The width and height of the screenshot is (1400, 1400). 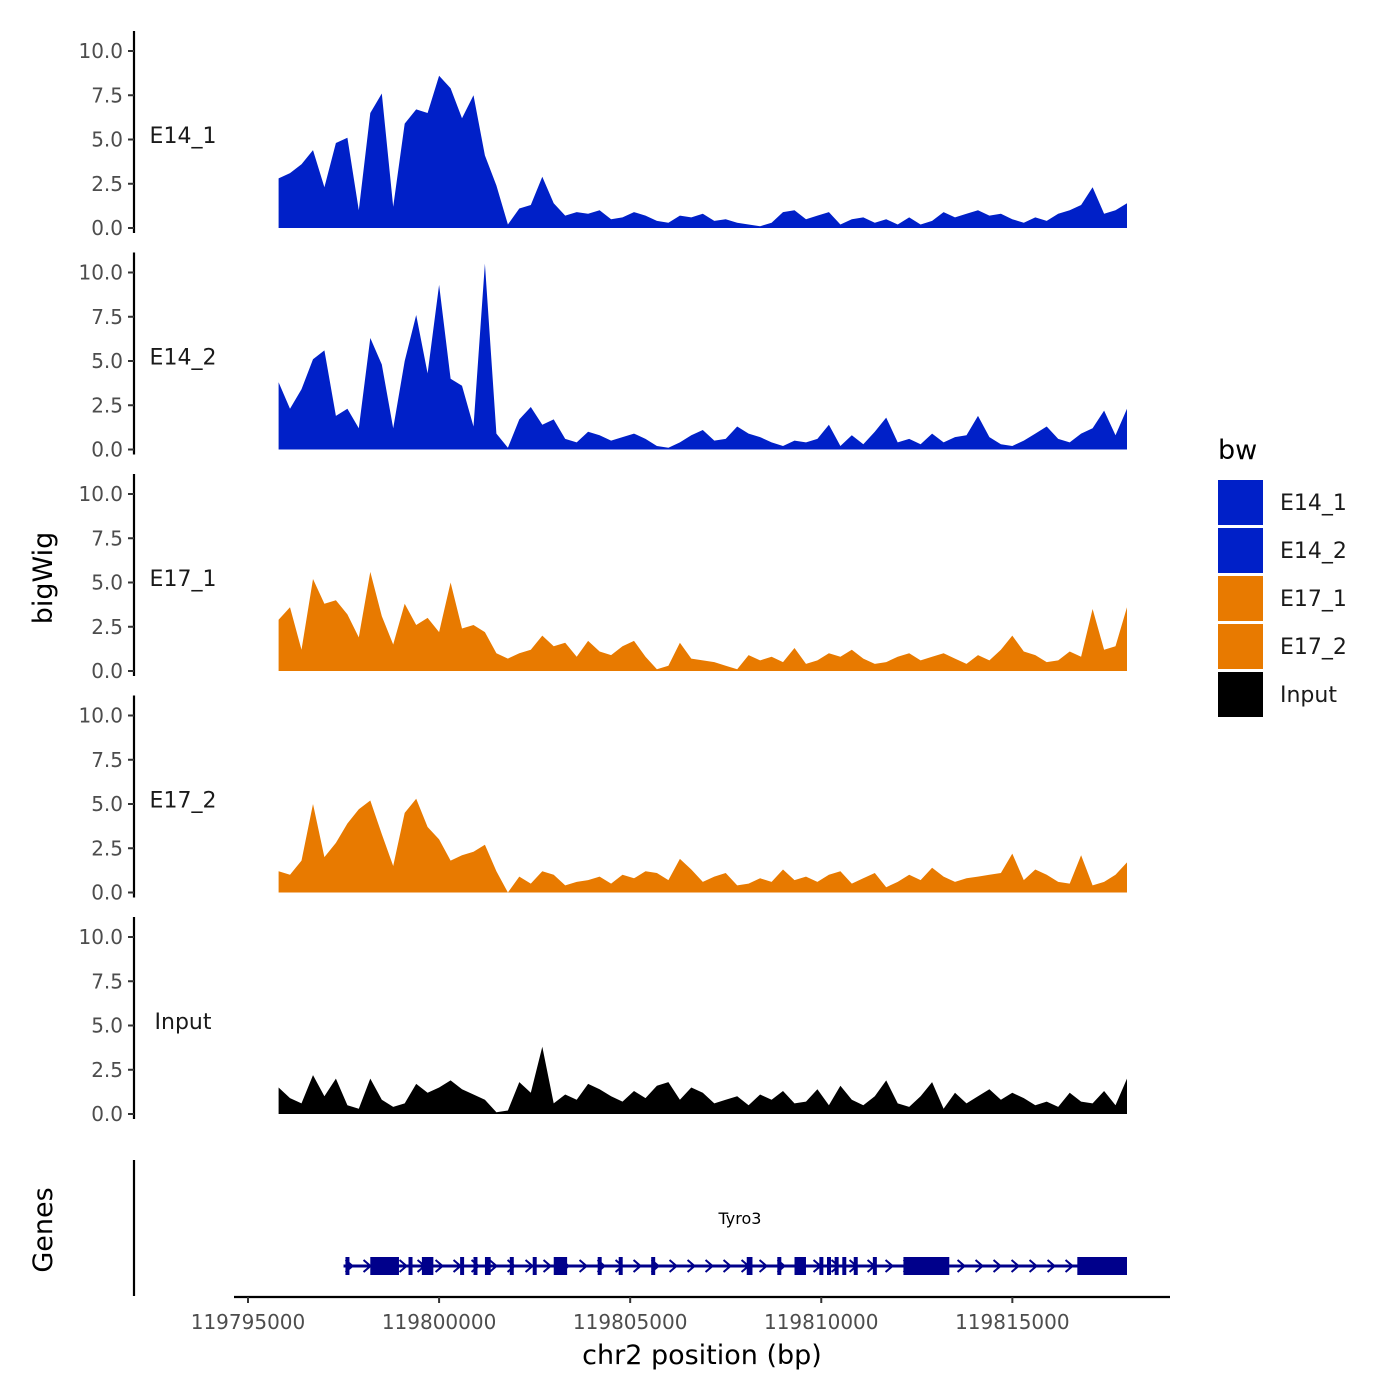 What do you see at coordinates (1313, 503) in the screenshot?
I see `legend-label-e14_1: E14_1` at bounding box center [1313, 503].